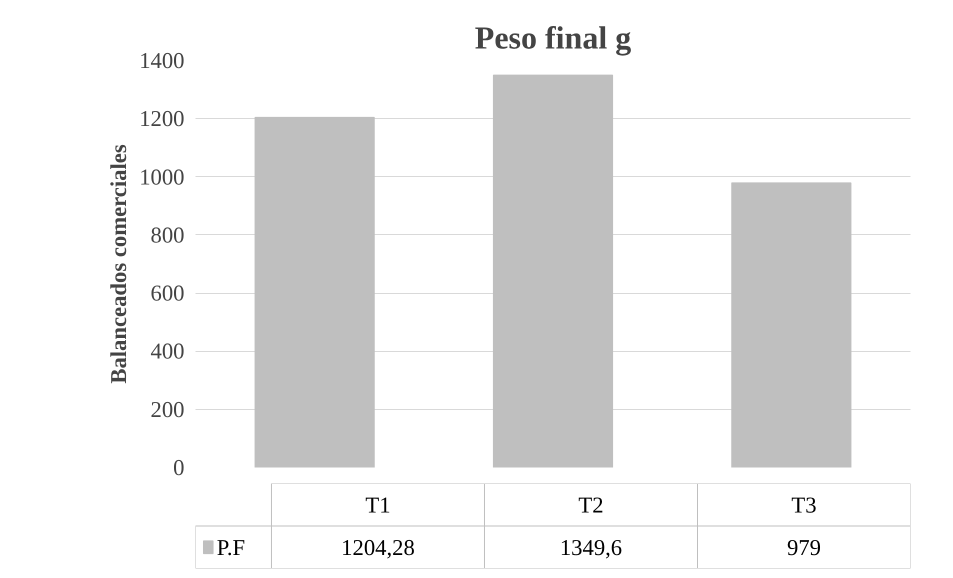 Image resolution: width=953 pixels, height=578 pixels. Describe the element at coordinates (178, 467) in the screenshot. I see `y-tick-label: 0` at that location.